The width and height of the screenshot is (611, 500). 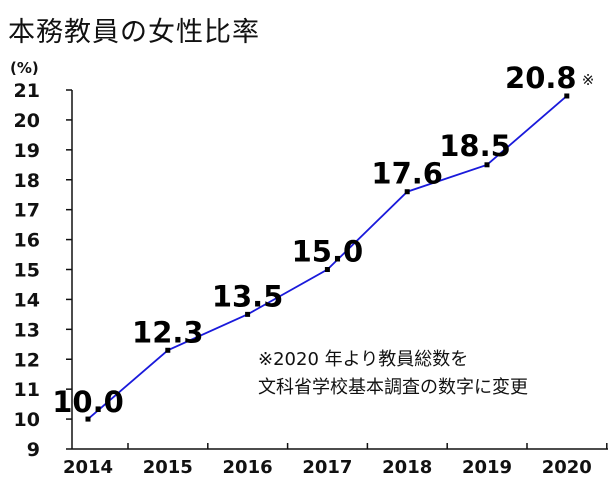 I want to click on y-tick-label: 16, so click(x=27, y=241).